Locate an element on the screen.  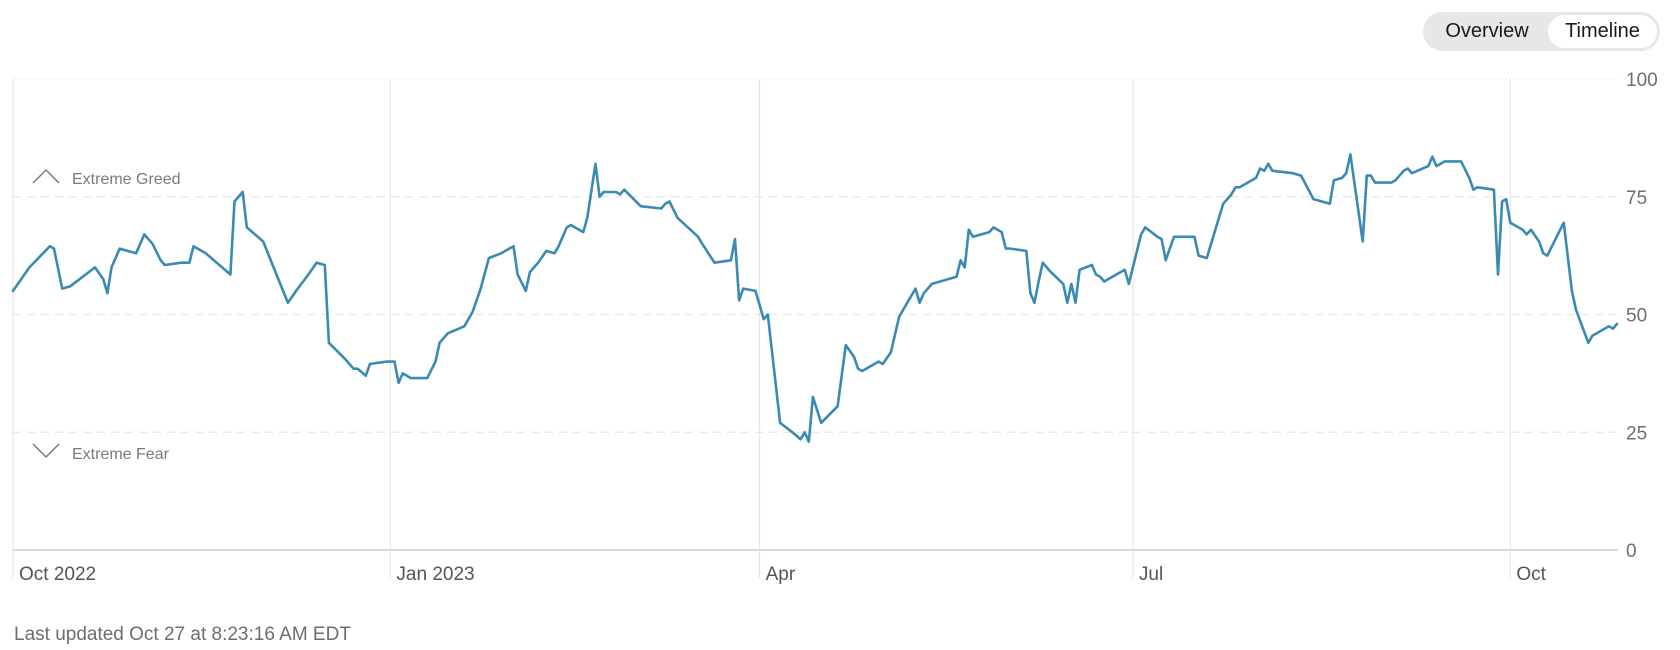
y-tick-label: 75 is located at coordinates (1636, 198).